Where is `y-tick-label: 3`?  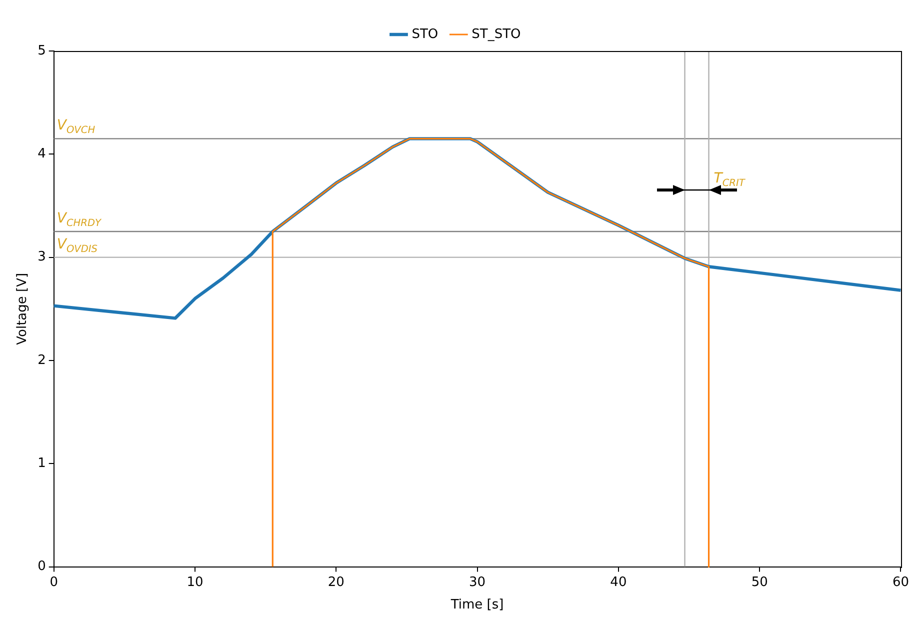 y-tick-label: 3 is located at coordinates (42, 257).